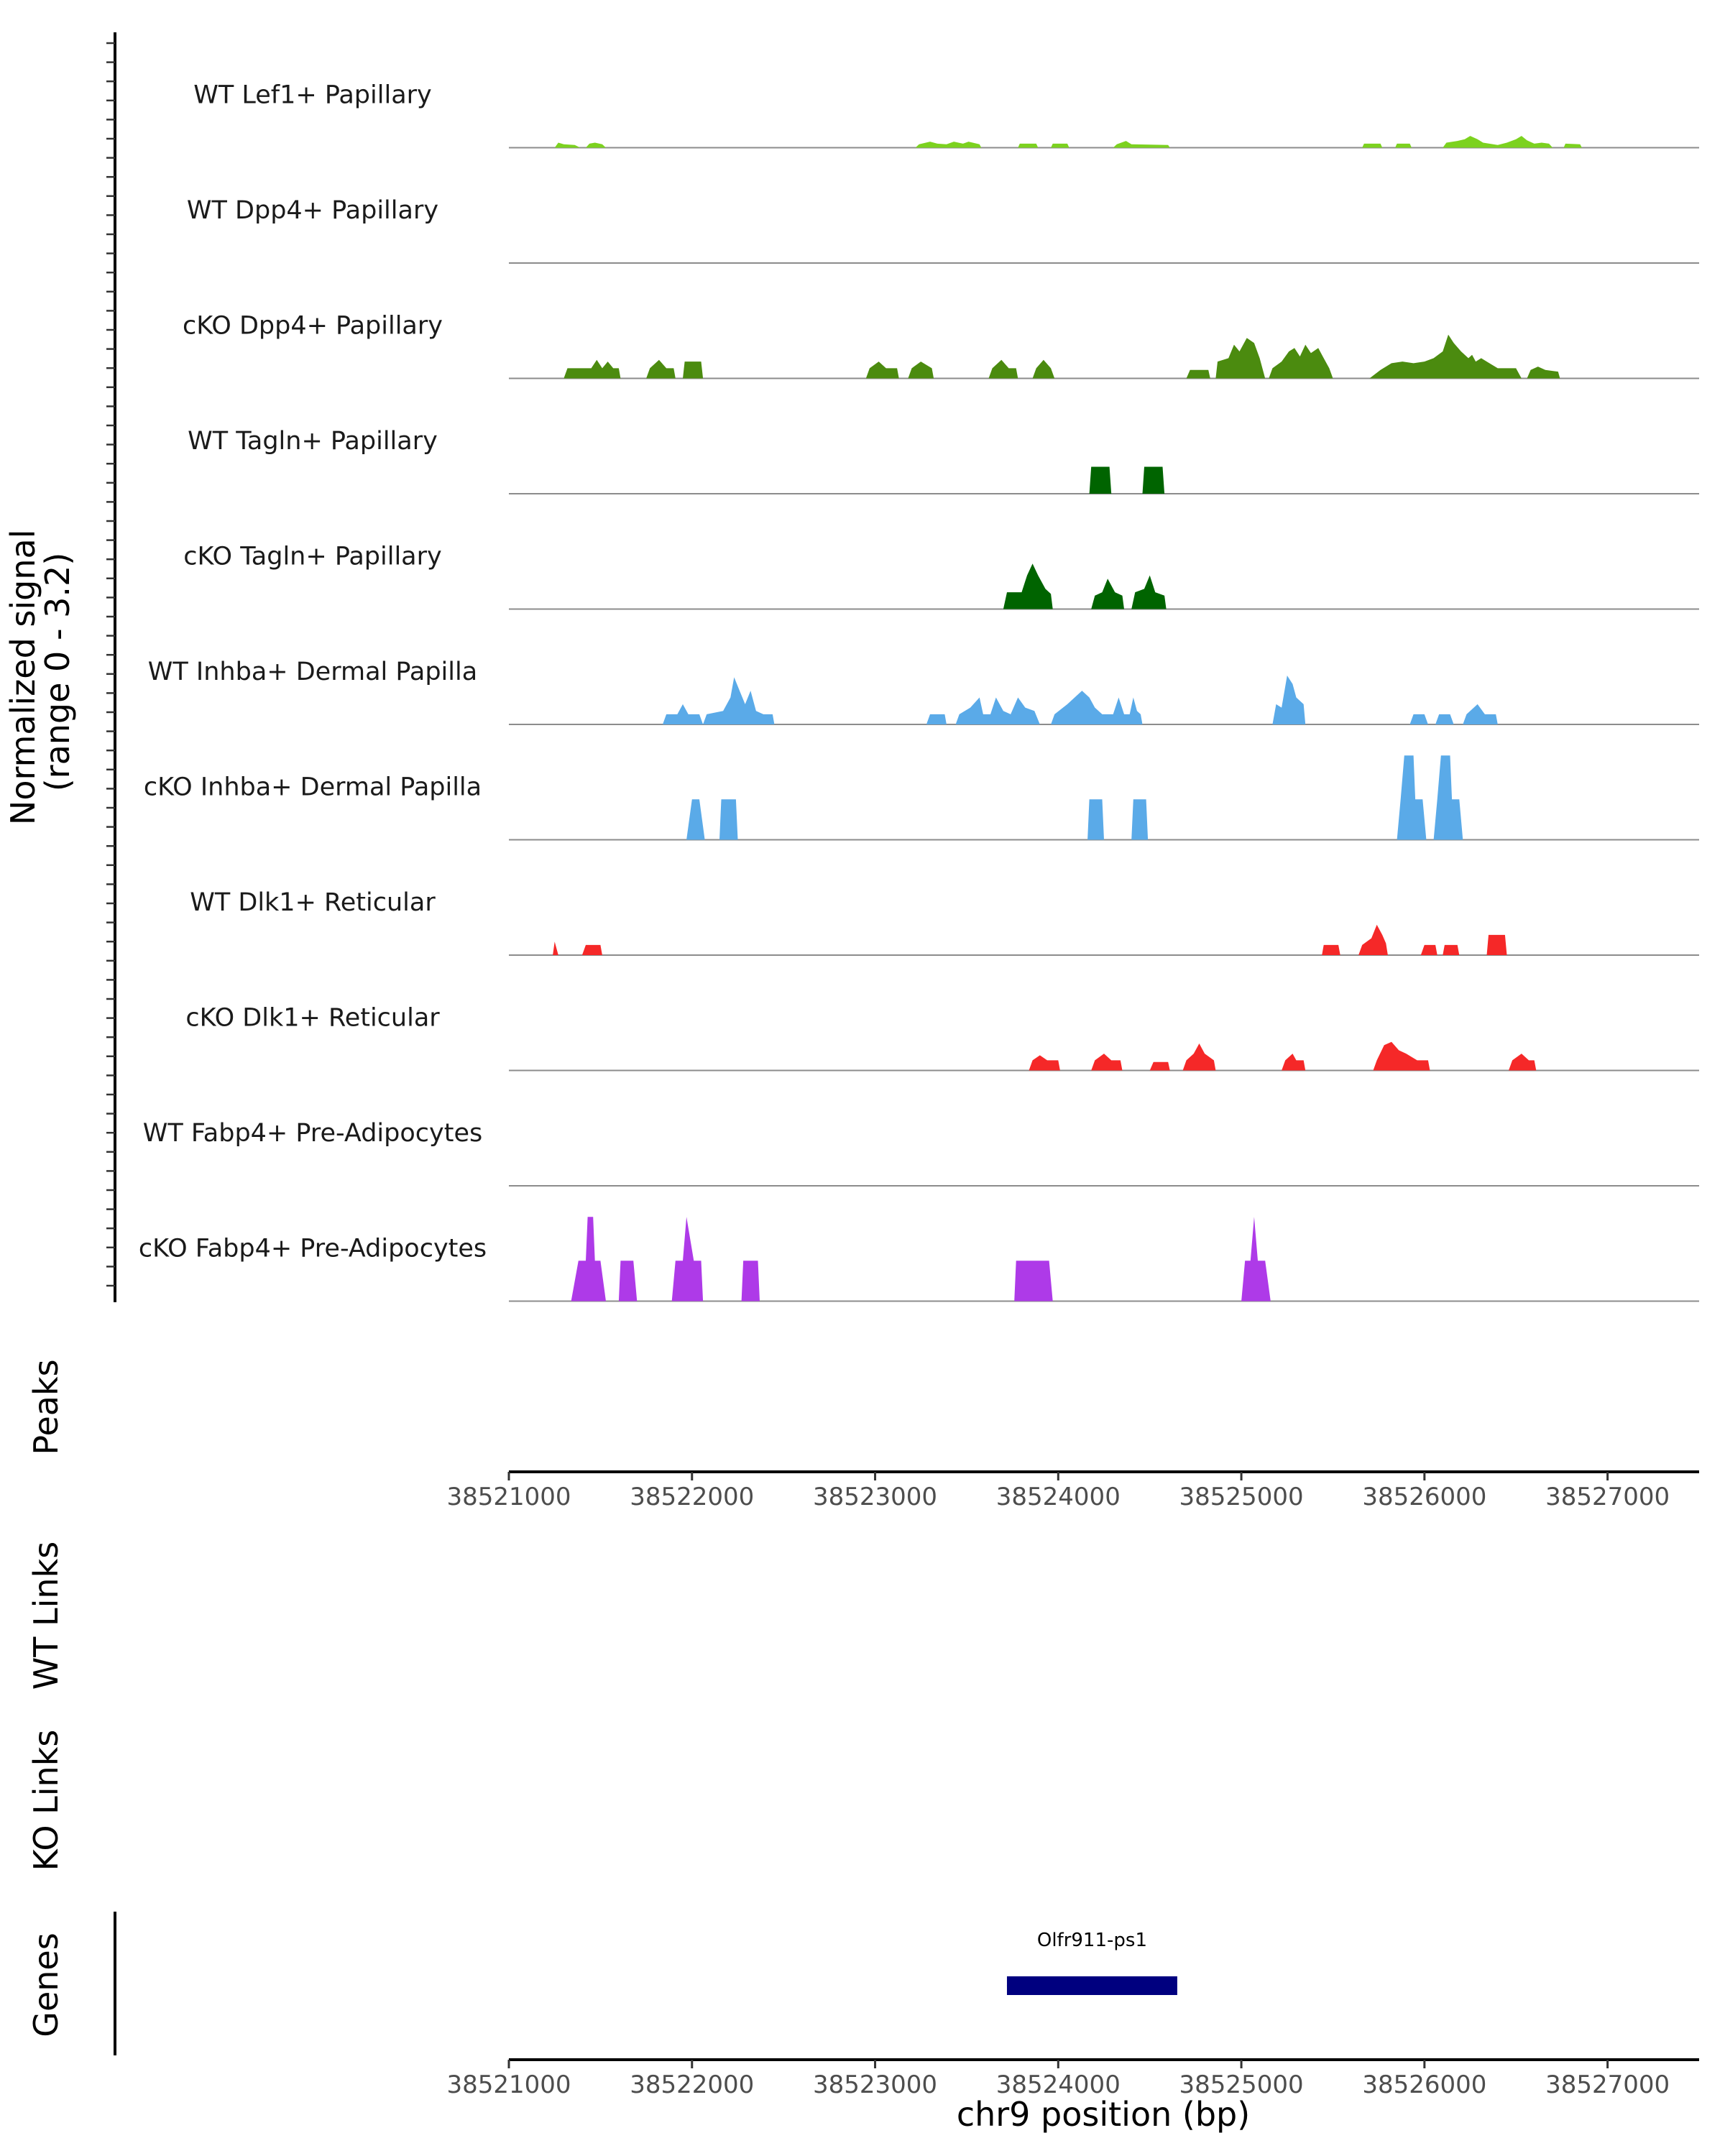 The height and width of the screenshot is (2156, 1725). Describe the element at coordinates (1091, 1985) in the screenshot. I see `gene-exon-bar` at that location.